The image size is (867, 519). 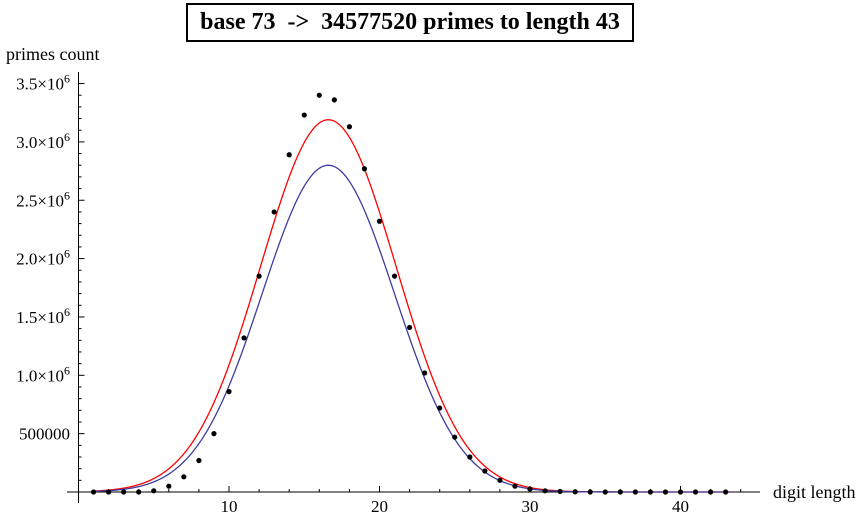 What do you see at coordinates (43, 141) in the screenshot?
I see `y-tick-label: 3.0×10⁶` at bounding box center [43, 141].